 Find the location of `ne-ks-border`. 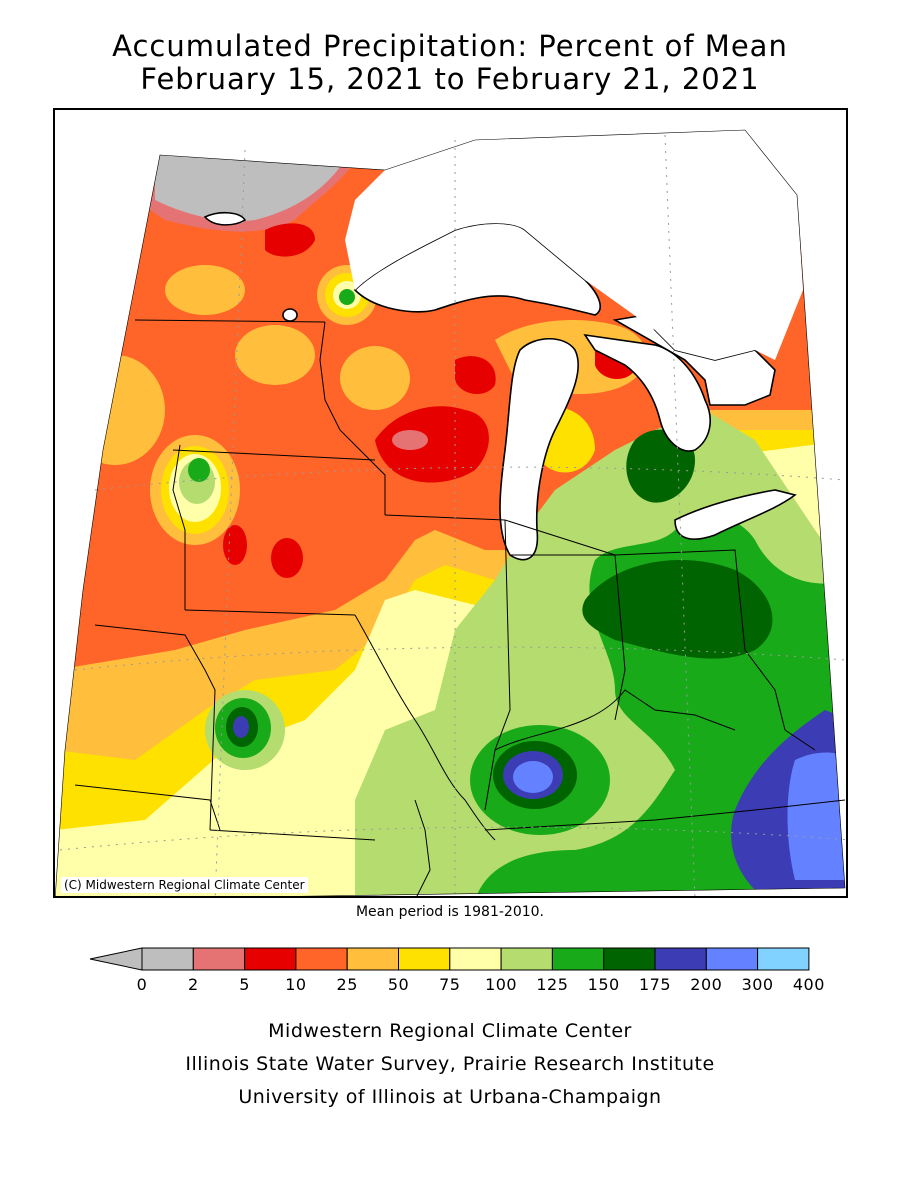

ne-ks-border is located at coordinates (155, 727).